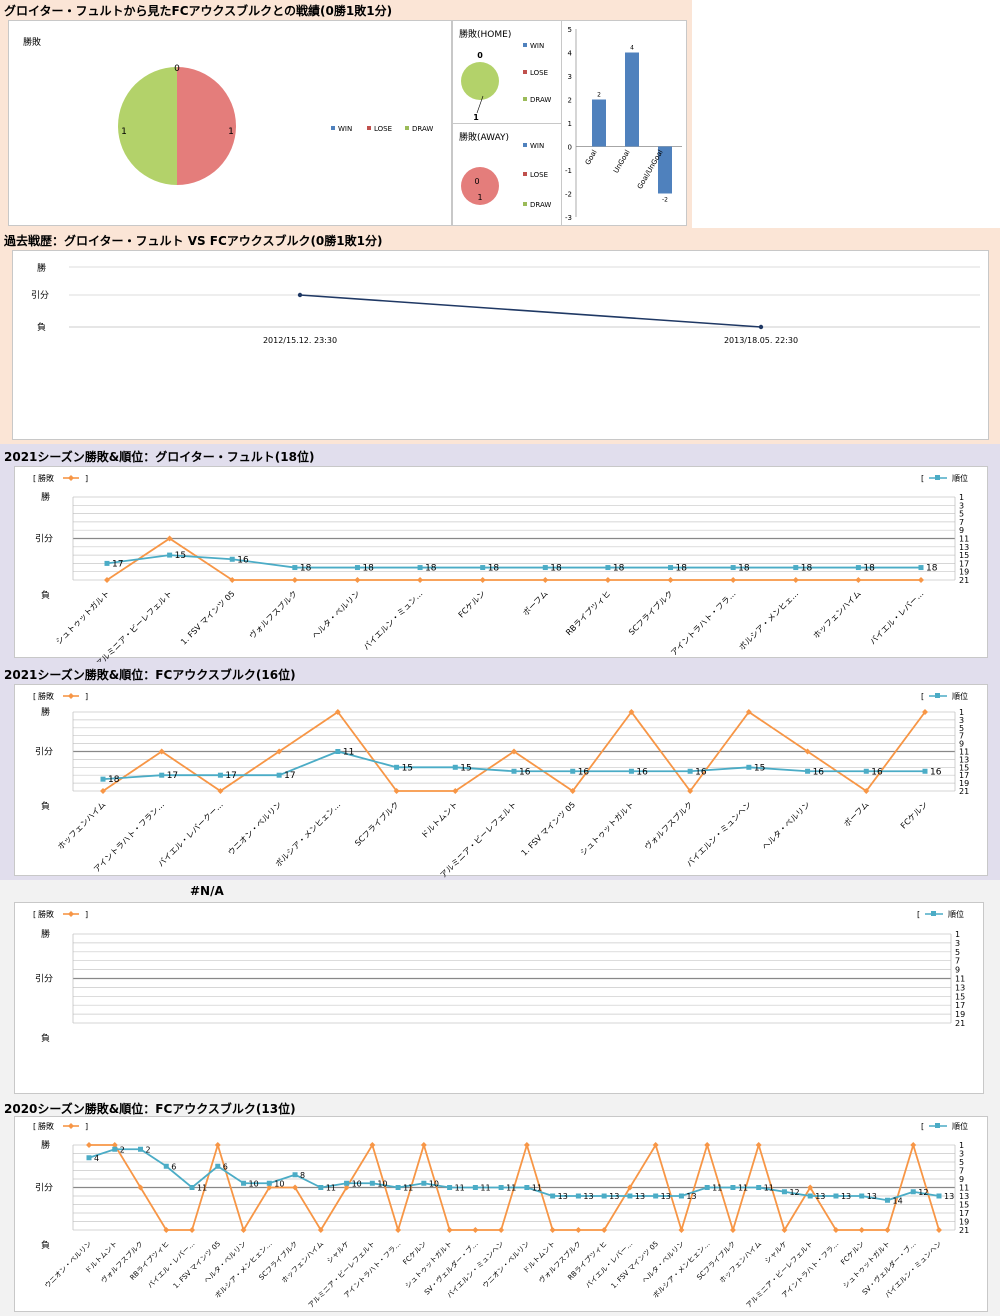 This screenshot has height=1316, width=1000. What do you see at coordinates (914, 815) in the screenshot?
I see `aug2021-category: FCケルン` at bounding box center [914, 815].